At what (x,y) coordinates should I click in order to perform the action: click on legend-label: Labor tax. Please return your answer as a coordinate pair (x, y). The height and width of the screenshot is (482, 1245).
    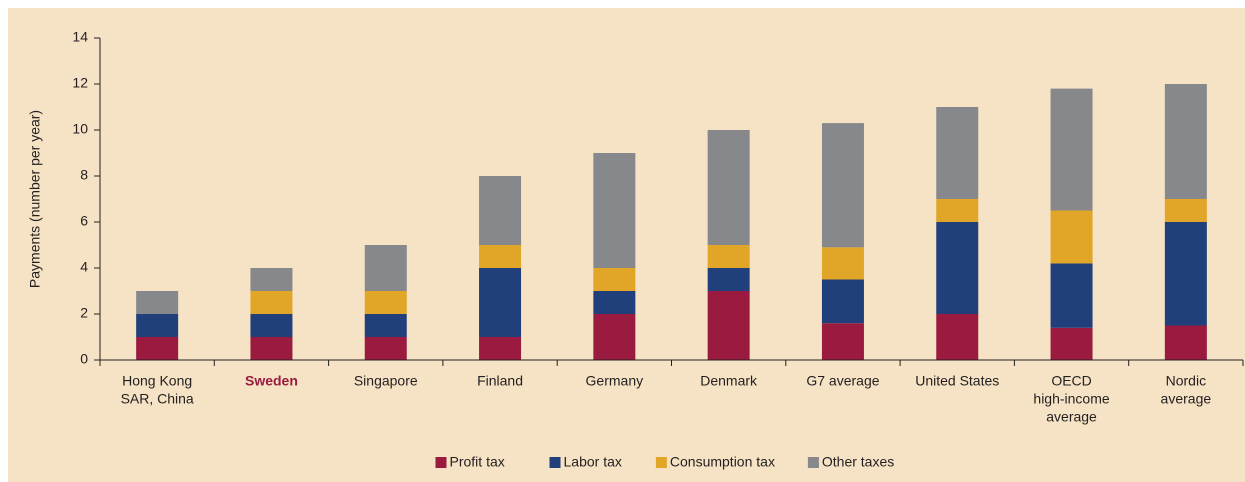
    Looking at the image, I should click on (593, 462).